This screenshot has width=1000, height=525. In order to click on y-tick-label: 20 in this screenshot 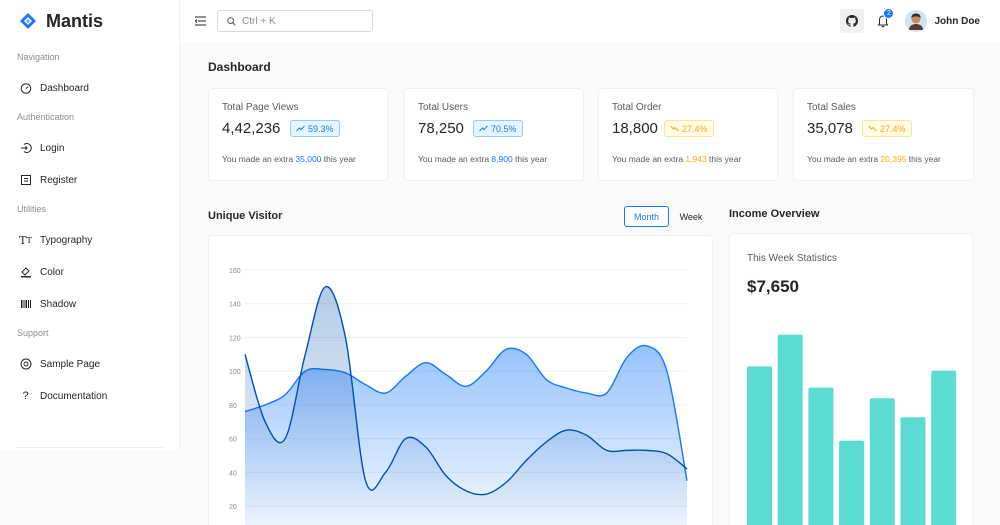, I will do `click(233, 507)`.